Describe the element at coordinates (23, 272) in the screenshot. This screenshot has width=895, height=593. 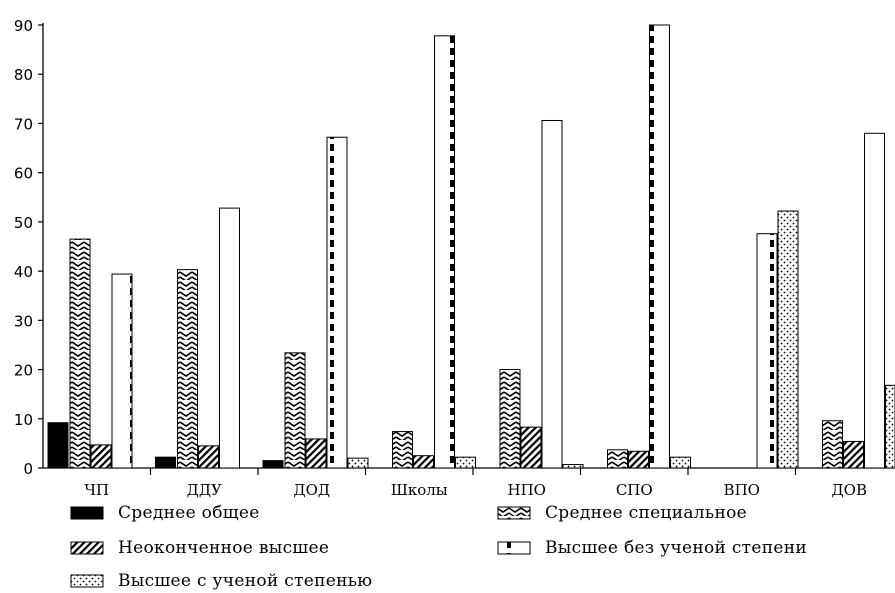
I see `y-tick-label: 40` at that location.